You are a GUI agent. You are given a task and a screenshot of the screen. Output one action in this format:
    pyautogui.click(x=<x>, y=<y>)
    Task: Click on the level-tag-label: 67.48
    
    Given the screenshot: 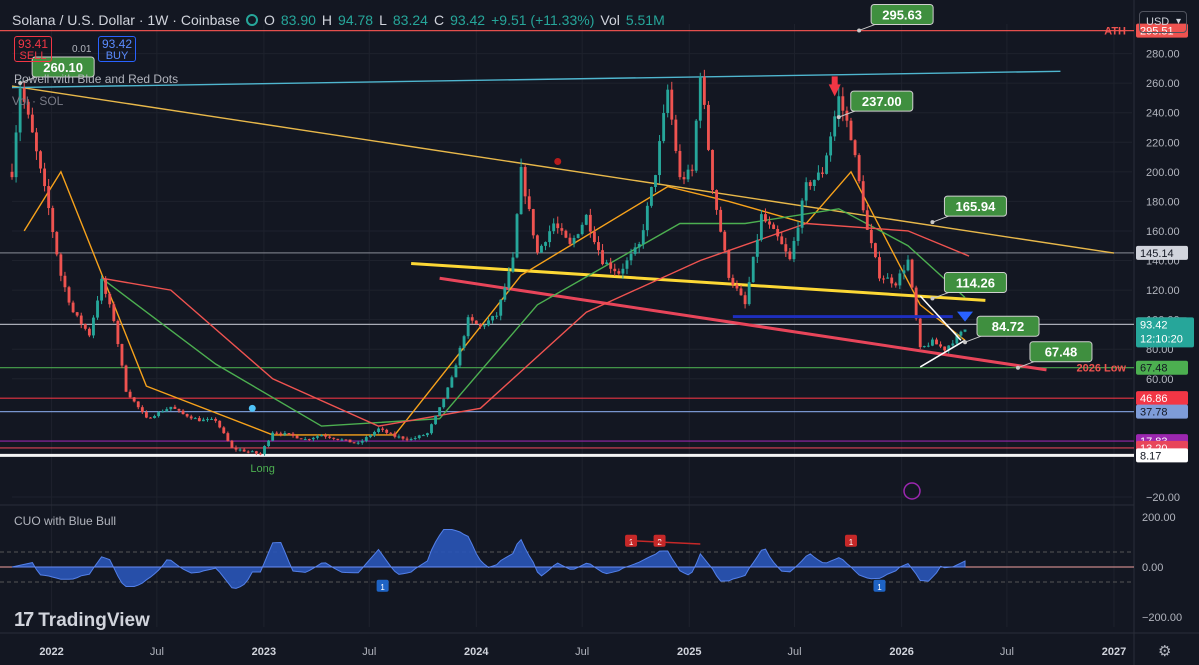 What is the action you would take?
    pyautogui.click(x=1154, y=369)
    